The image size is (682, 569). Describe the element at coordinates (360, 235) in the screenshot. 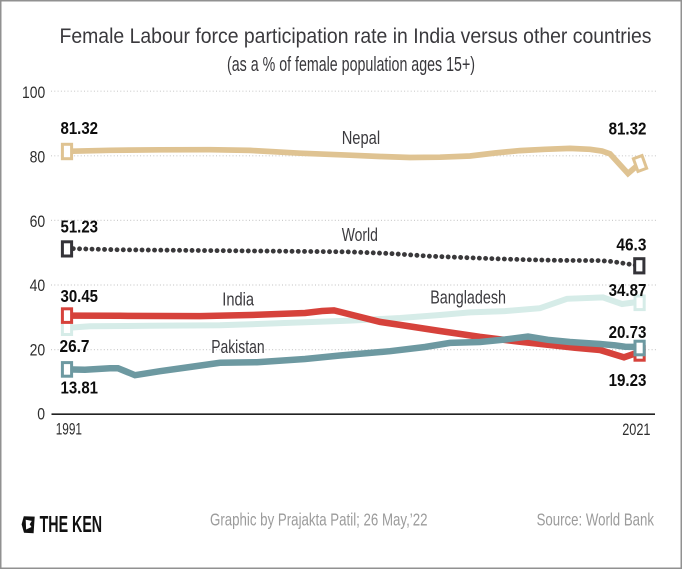

I see `svg-text: World` at that location.